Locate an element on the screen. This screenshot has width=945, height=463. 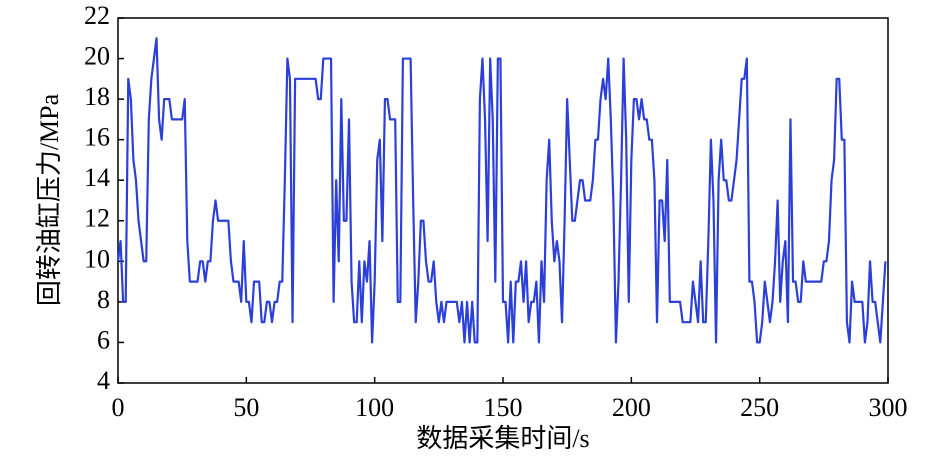
y-tick-label: 22 is located at coordinates (97, 15).